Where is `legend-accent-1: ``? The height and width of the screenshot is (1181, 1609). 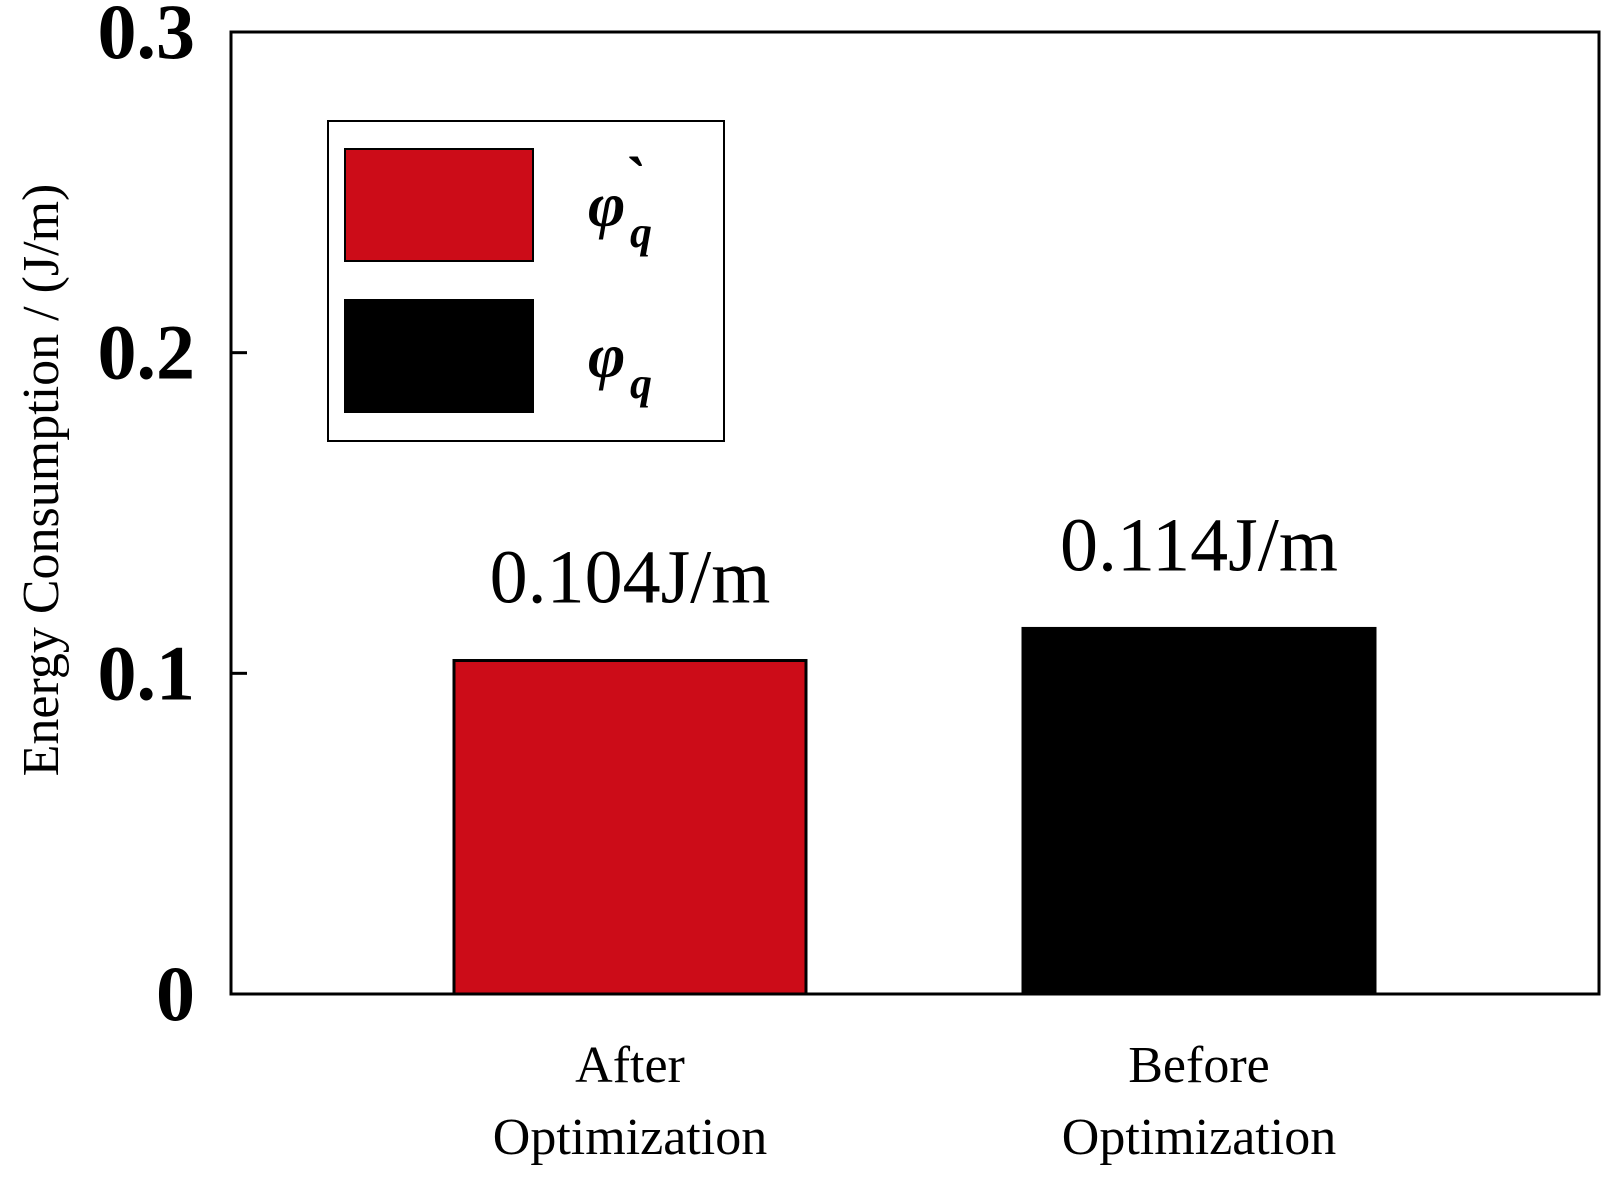 legend-accent-1: ` is located at coordinates (632, 179).